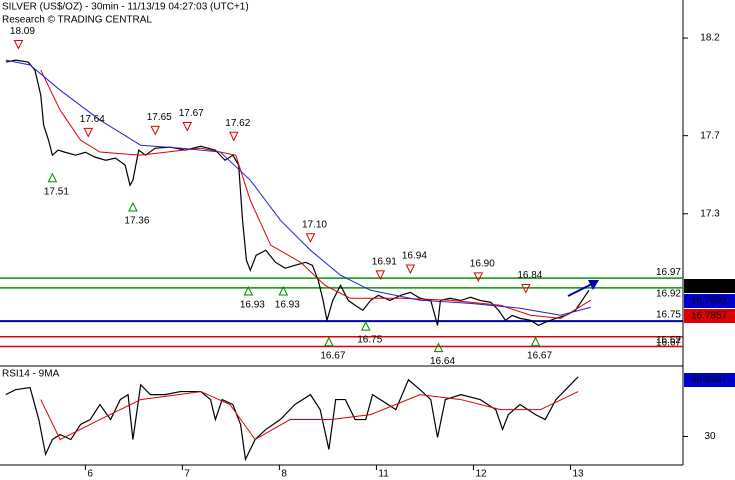 The height and width of the screenshot is (480, 735). I want to click on high-label: 16.90, so click(482, 263).